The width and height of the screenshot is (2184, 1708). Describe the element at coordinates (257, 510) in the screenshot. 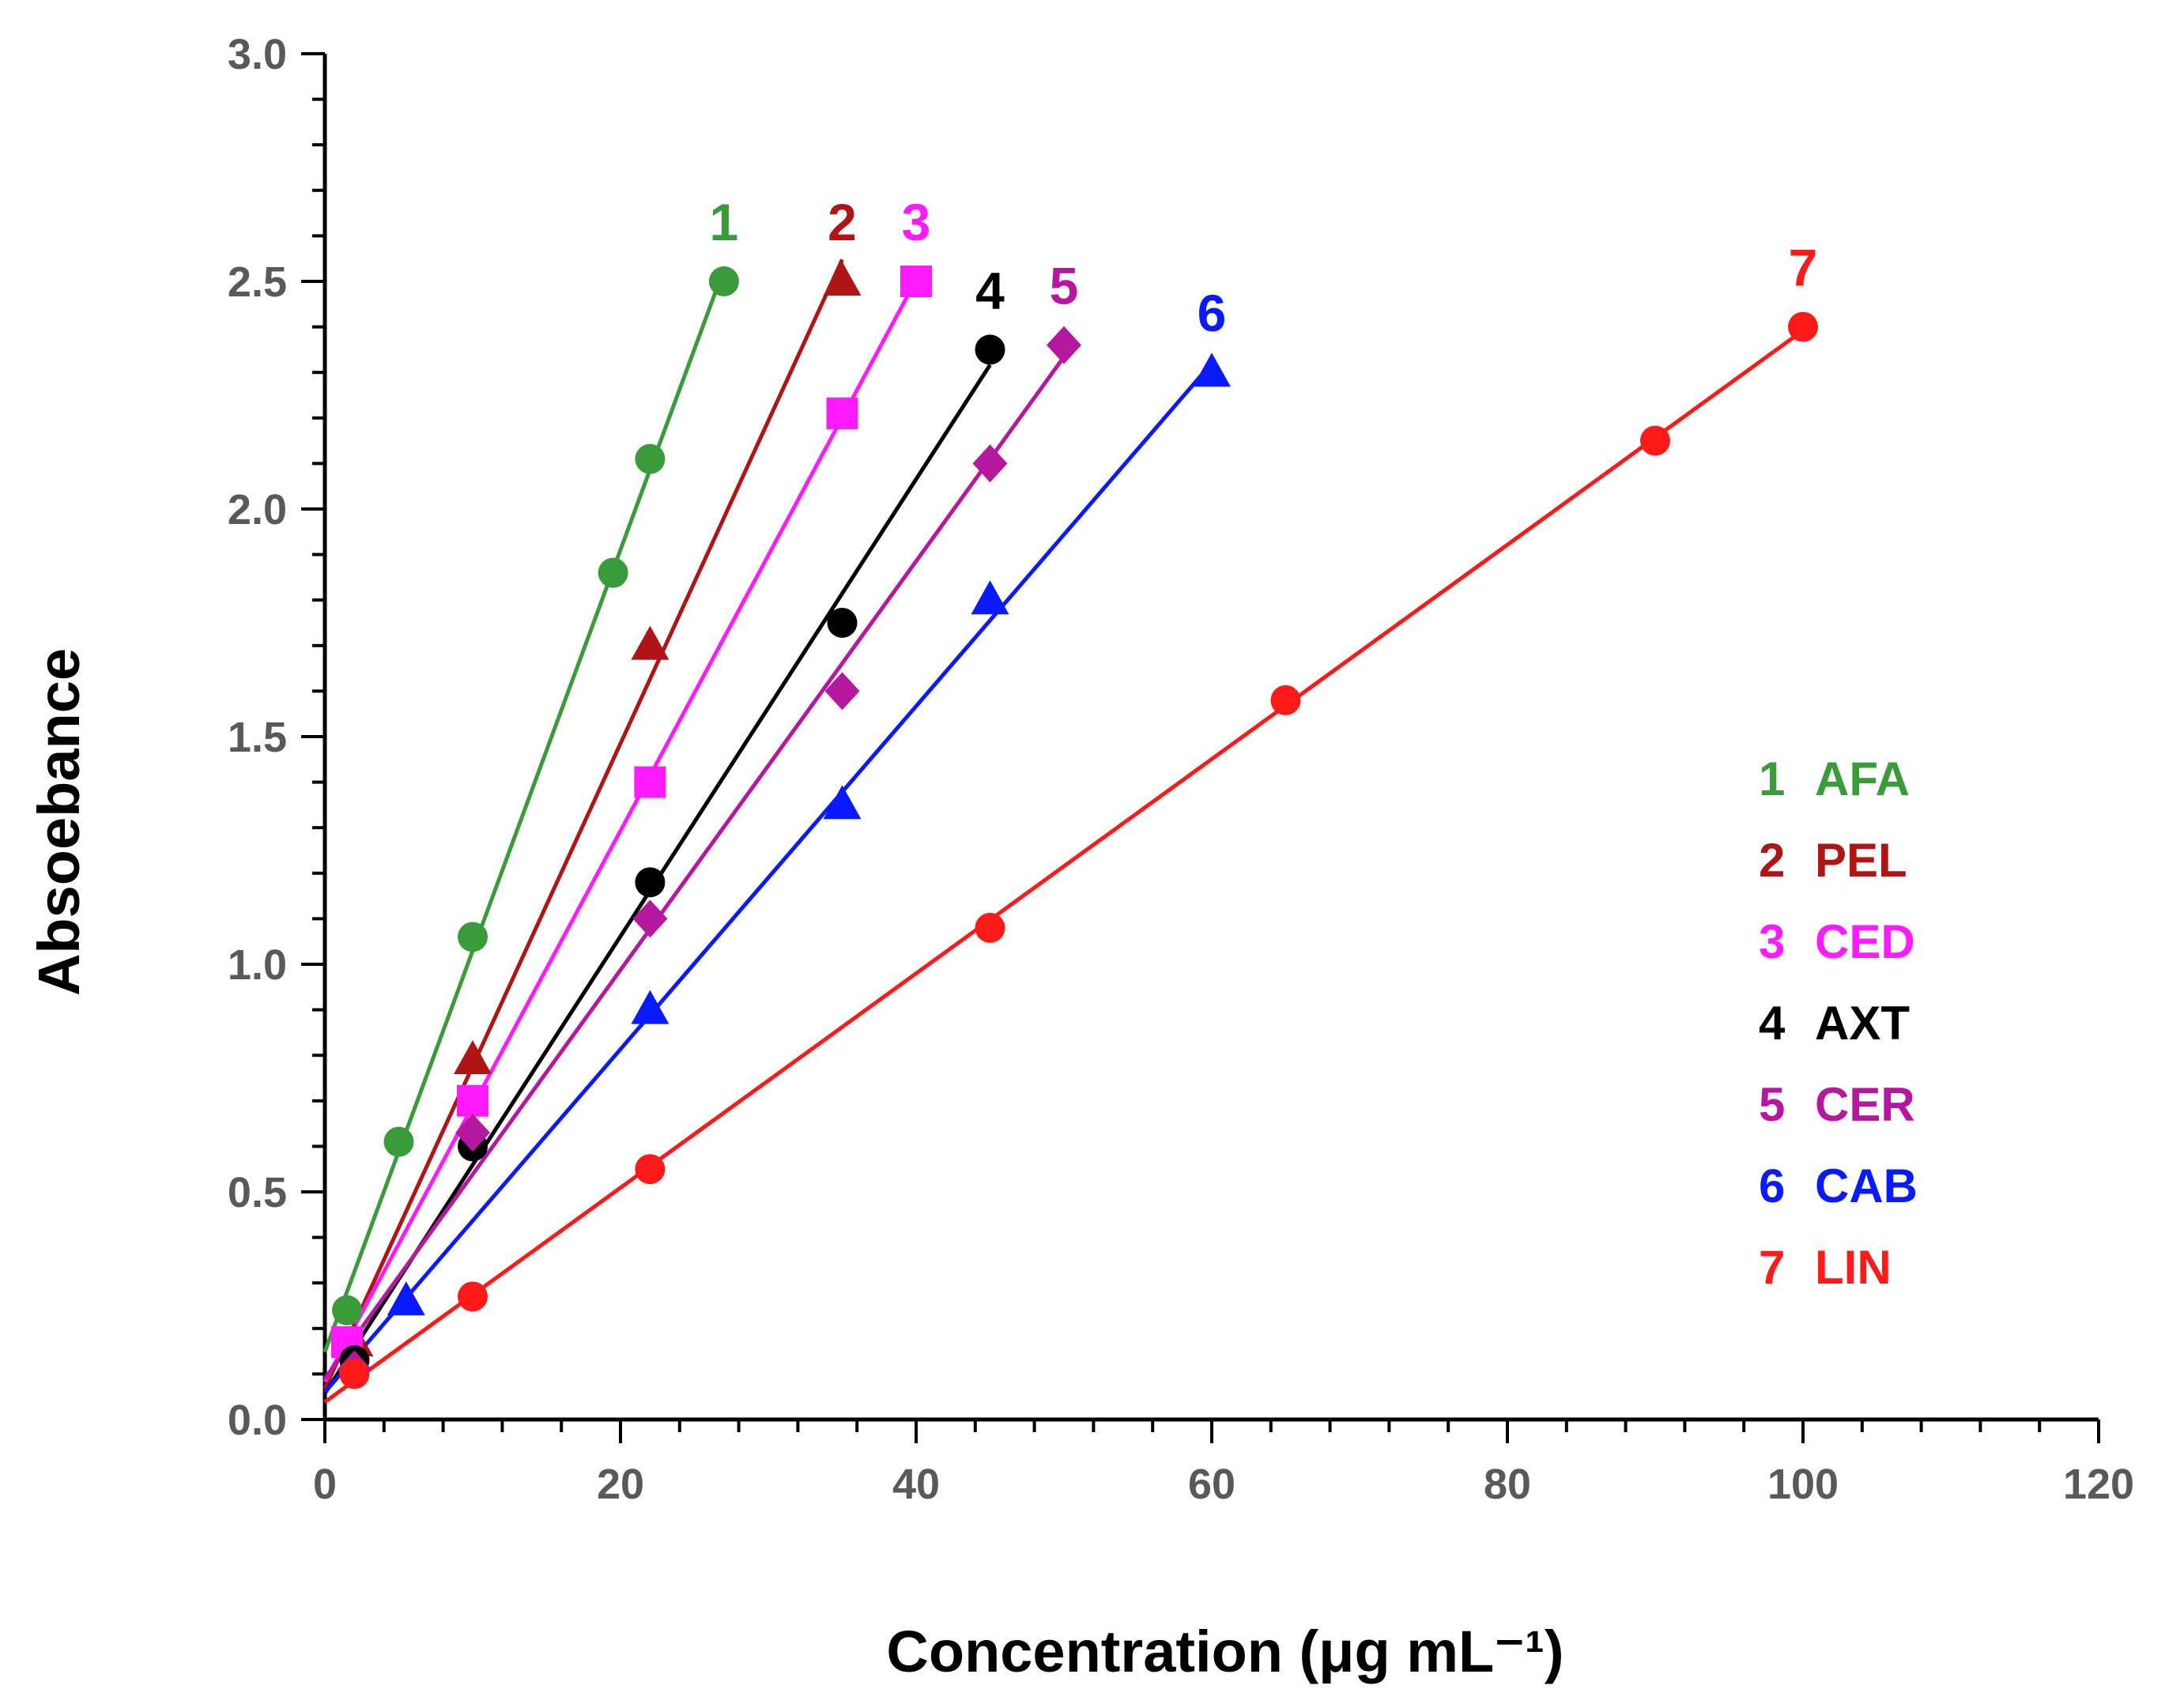

I see `y-tick-label: 2.0` at that location.